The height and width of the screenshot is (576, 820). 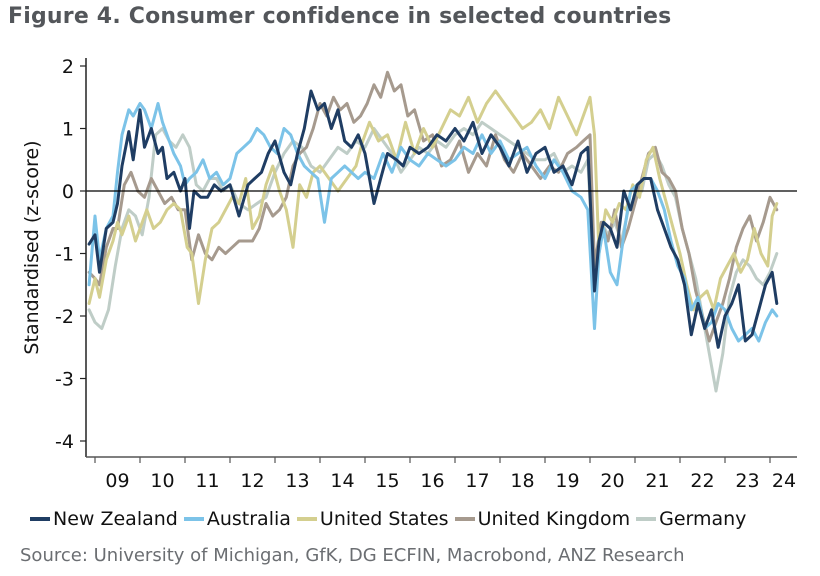 I want to click on legend-item-united-states: United States, so click(x=372, y=519).